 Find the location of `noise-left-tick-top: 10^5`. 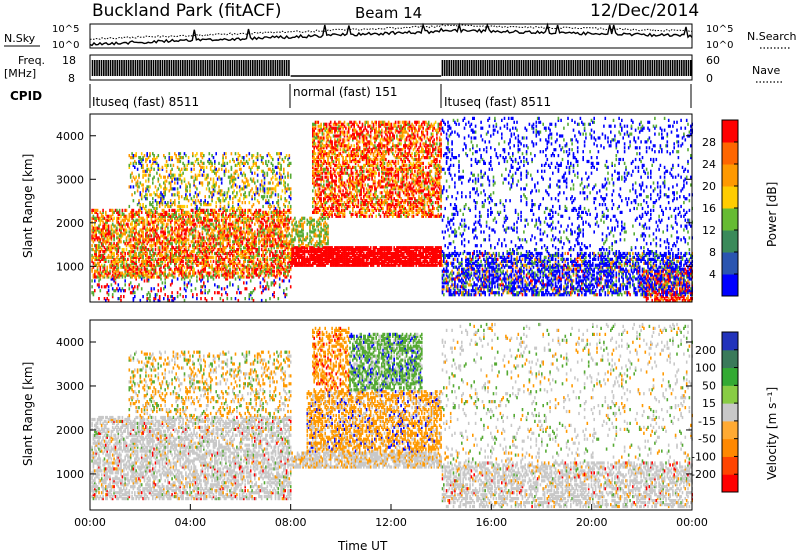

noise-left-tick-top: 10^5 is located at coordinates (65, 29).